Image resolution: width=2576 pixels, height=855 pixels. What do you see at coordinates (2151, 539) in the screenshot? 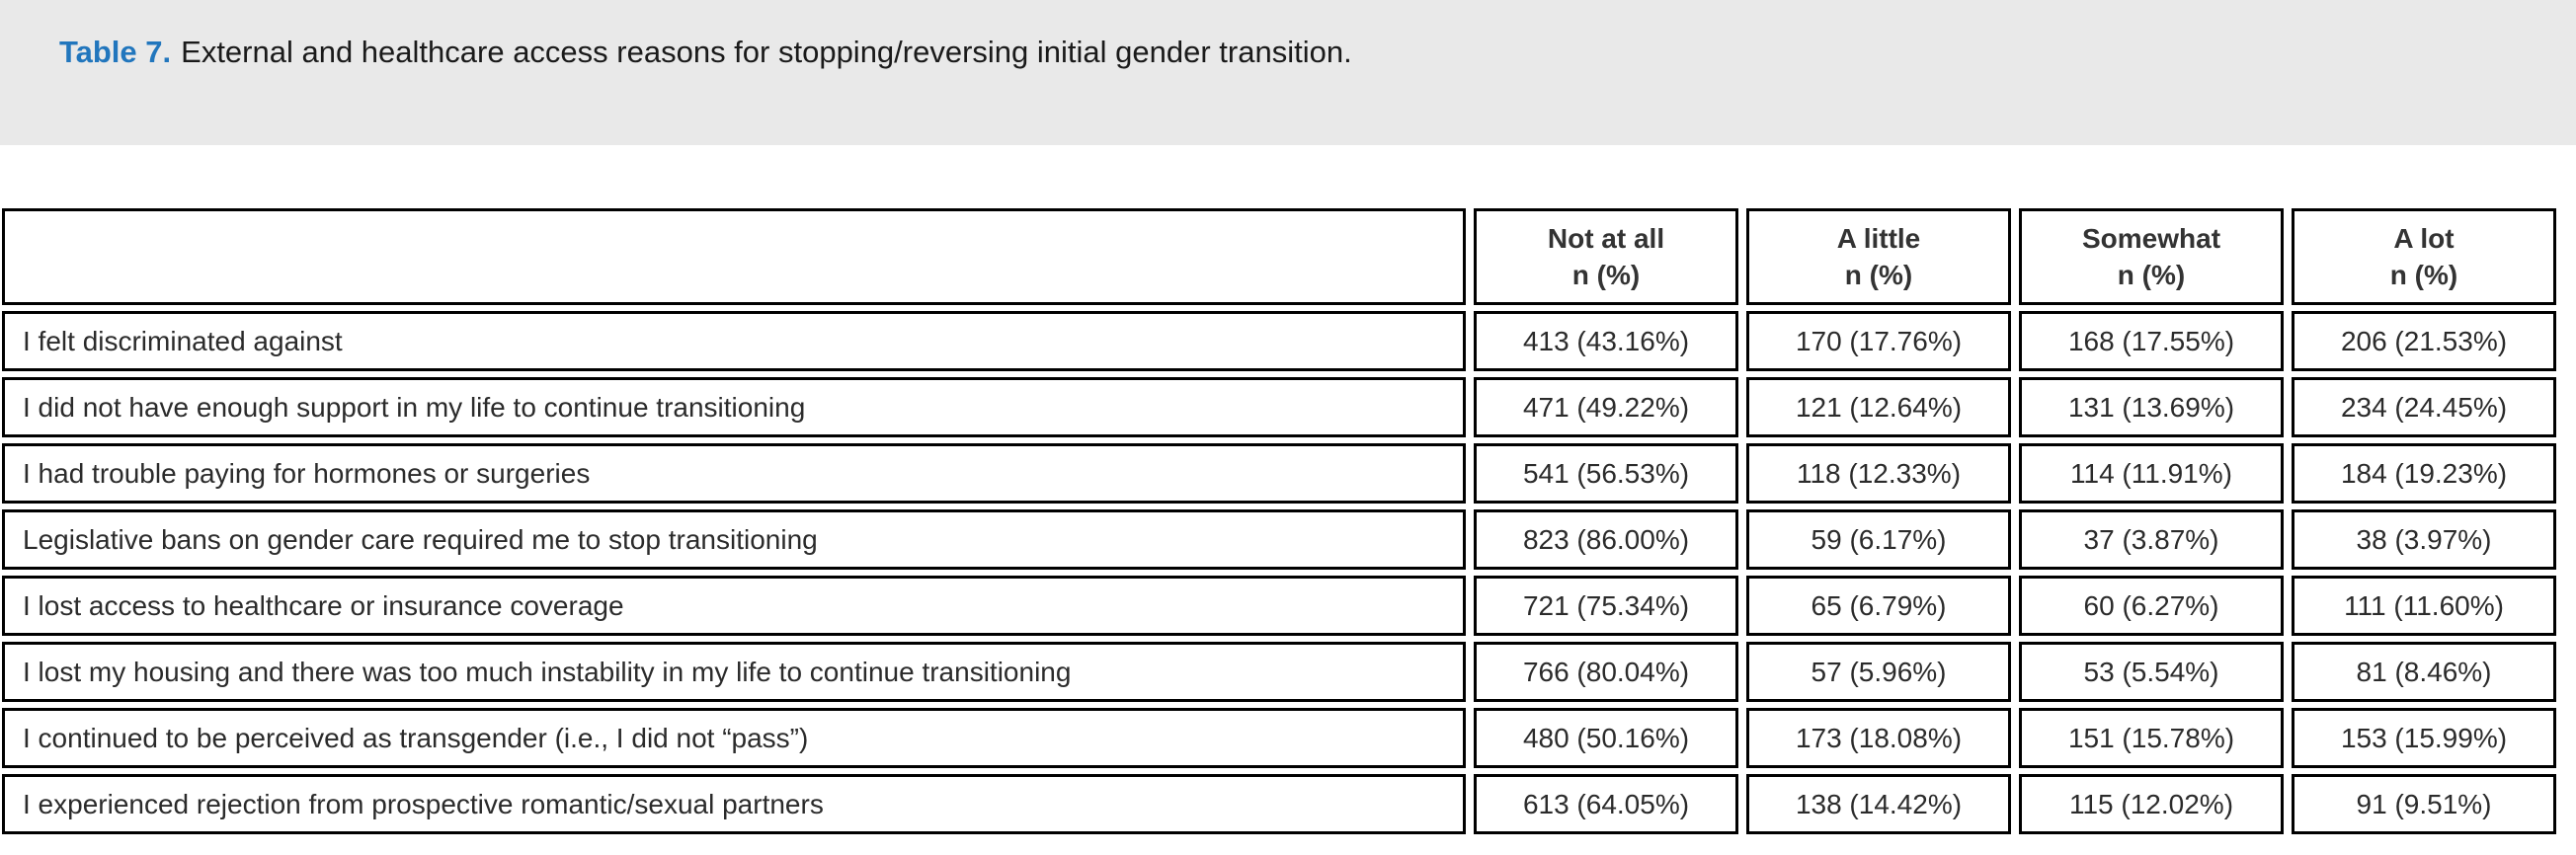
I see `value-cell: 37 (3.87%)` at bounding box center [2151, 539].